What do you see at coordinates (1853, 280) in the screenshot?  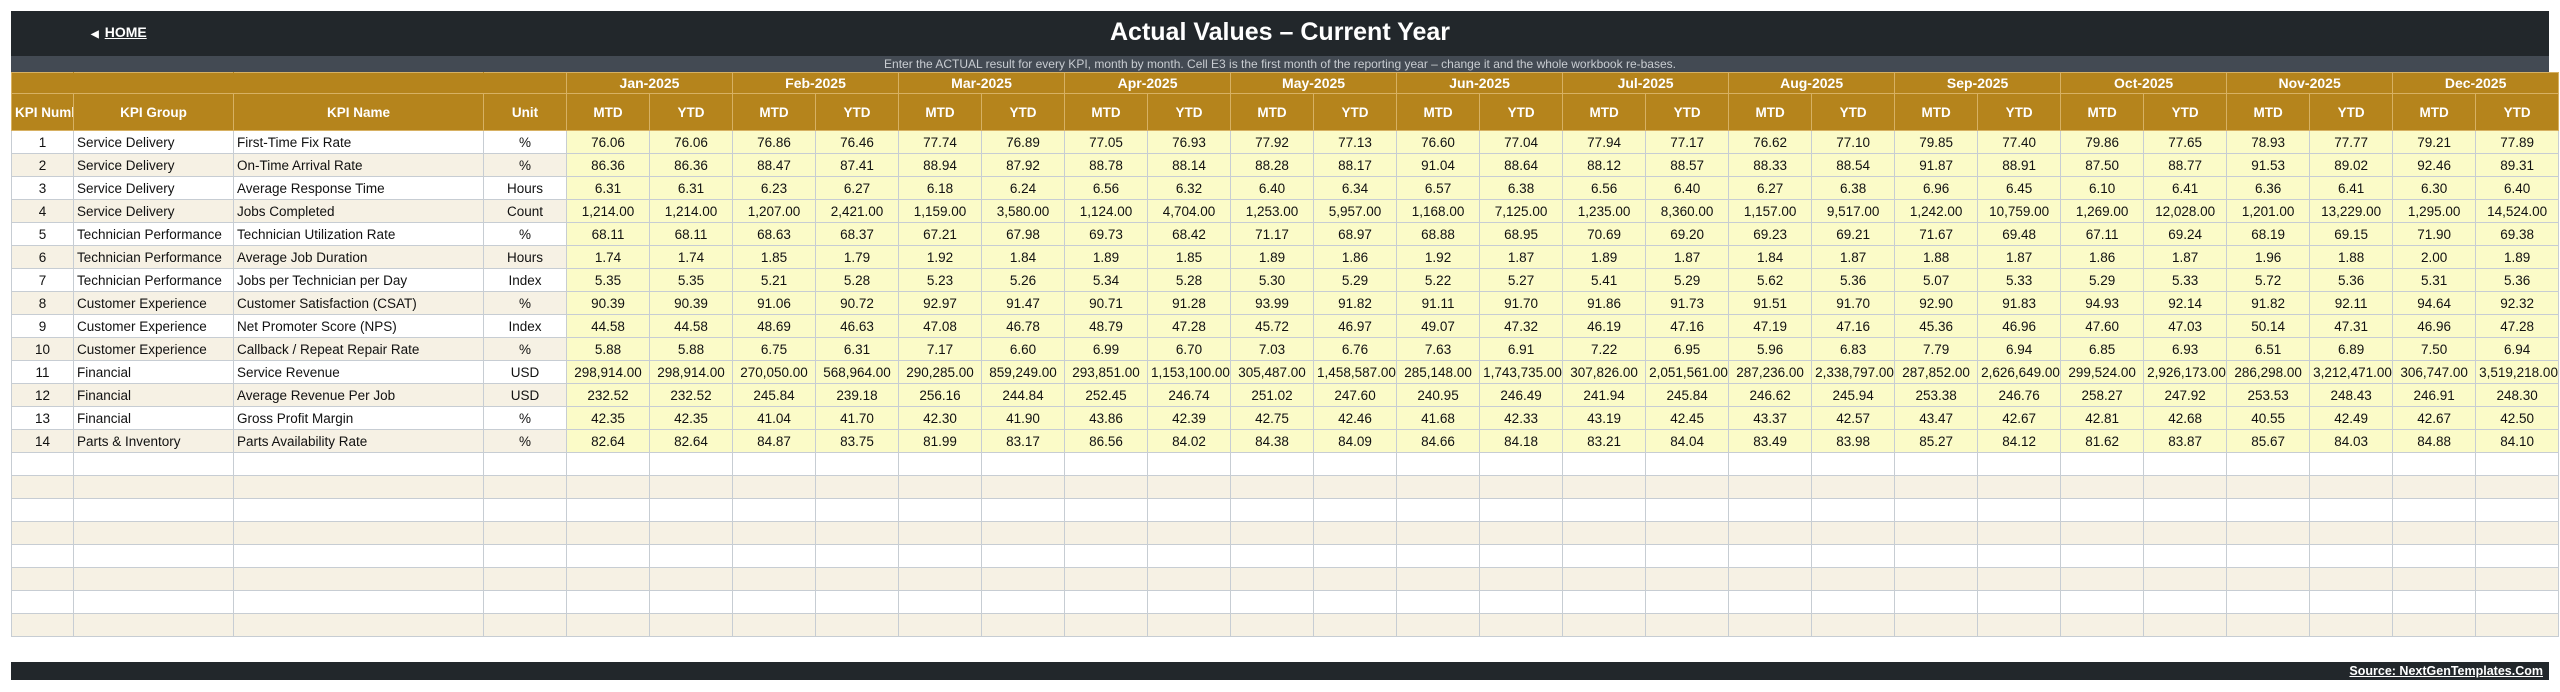 I see `value-cell: 5.36` at bounding box center [1853, 280].